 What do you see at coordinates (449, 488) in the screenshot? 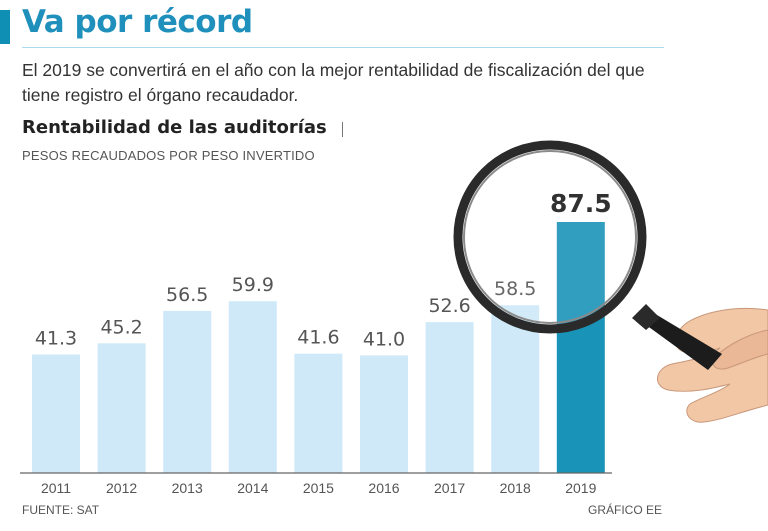
I see `x-tick-2017: 2017` at bounding box center [449, 488].